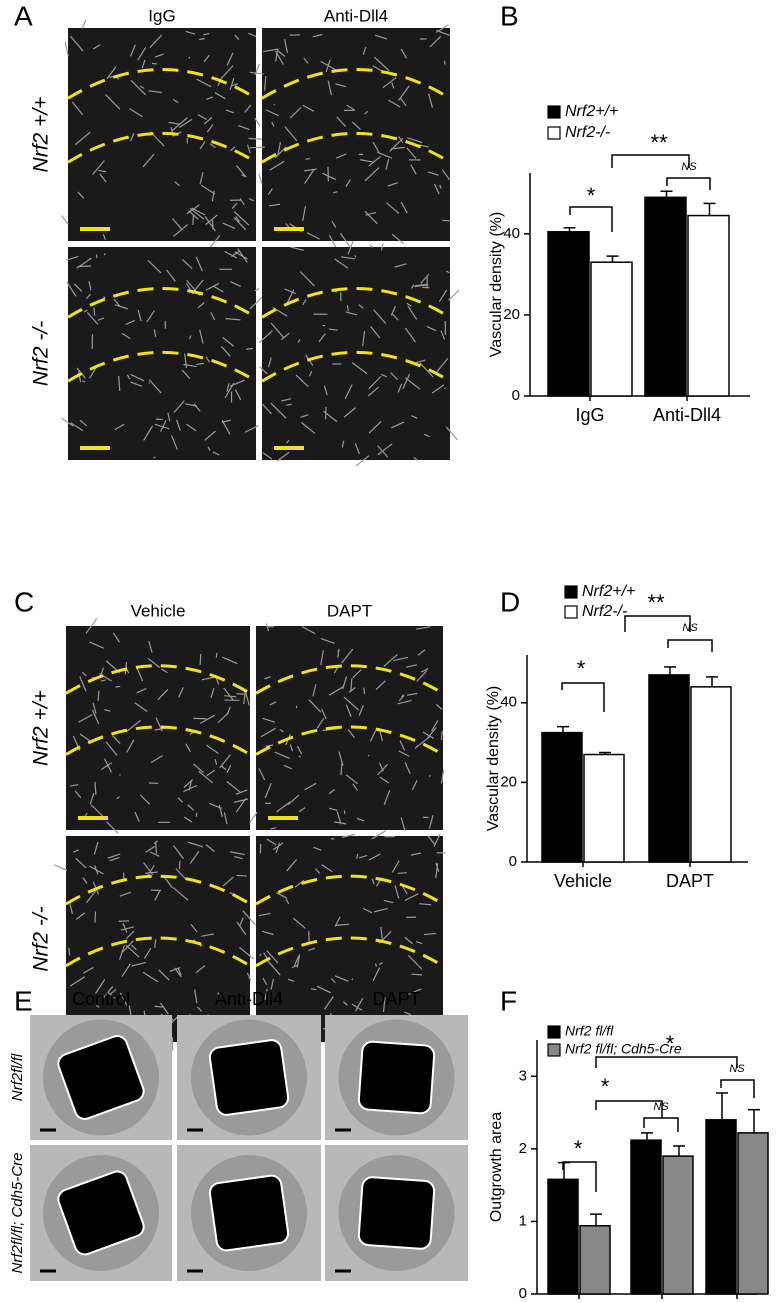  I want to click on y-tick-label: 2, so click(523, 1148).